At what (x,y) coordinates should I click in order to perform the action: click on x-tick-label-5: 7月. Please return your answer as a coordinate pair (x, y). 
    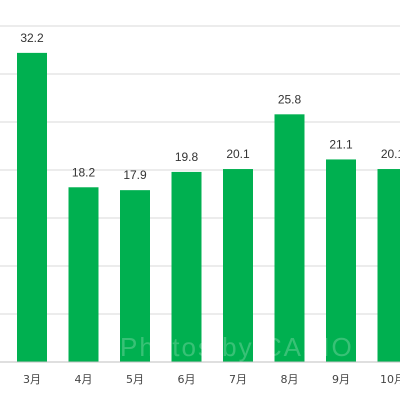
    Looking at the image, I should click on (238, 379).